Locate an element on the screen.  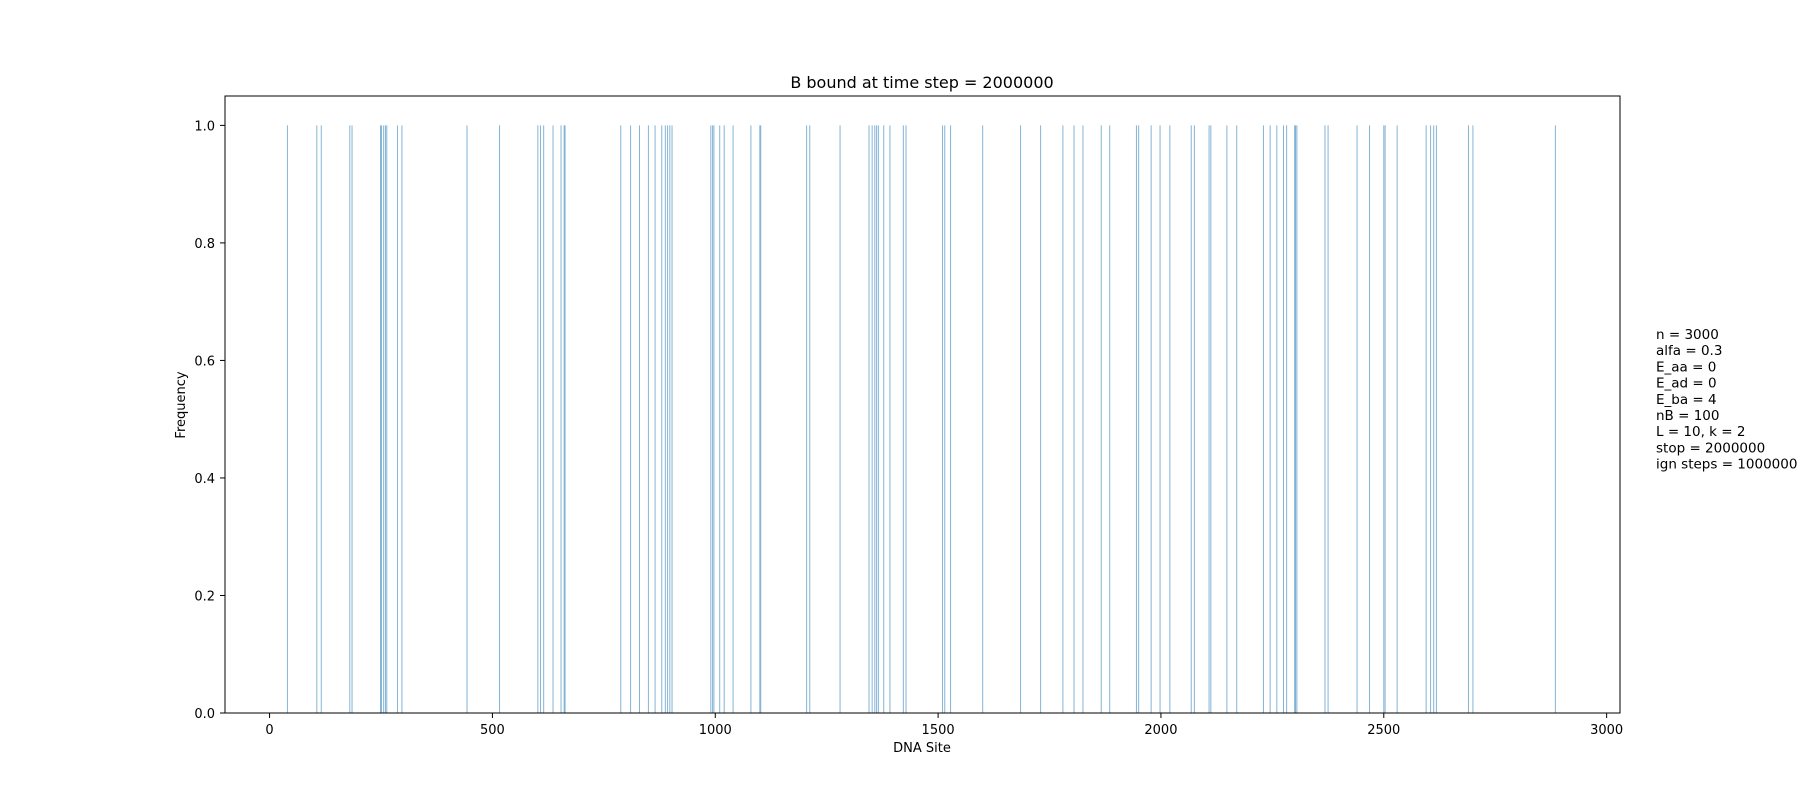
parameter-line: stop = 2000000 is located at coordinates (1710, 448).